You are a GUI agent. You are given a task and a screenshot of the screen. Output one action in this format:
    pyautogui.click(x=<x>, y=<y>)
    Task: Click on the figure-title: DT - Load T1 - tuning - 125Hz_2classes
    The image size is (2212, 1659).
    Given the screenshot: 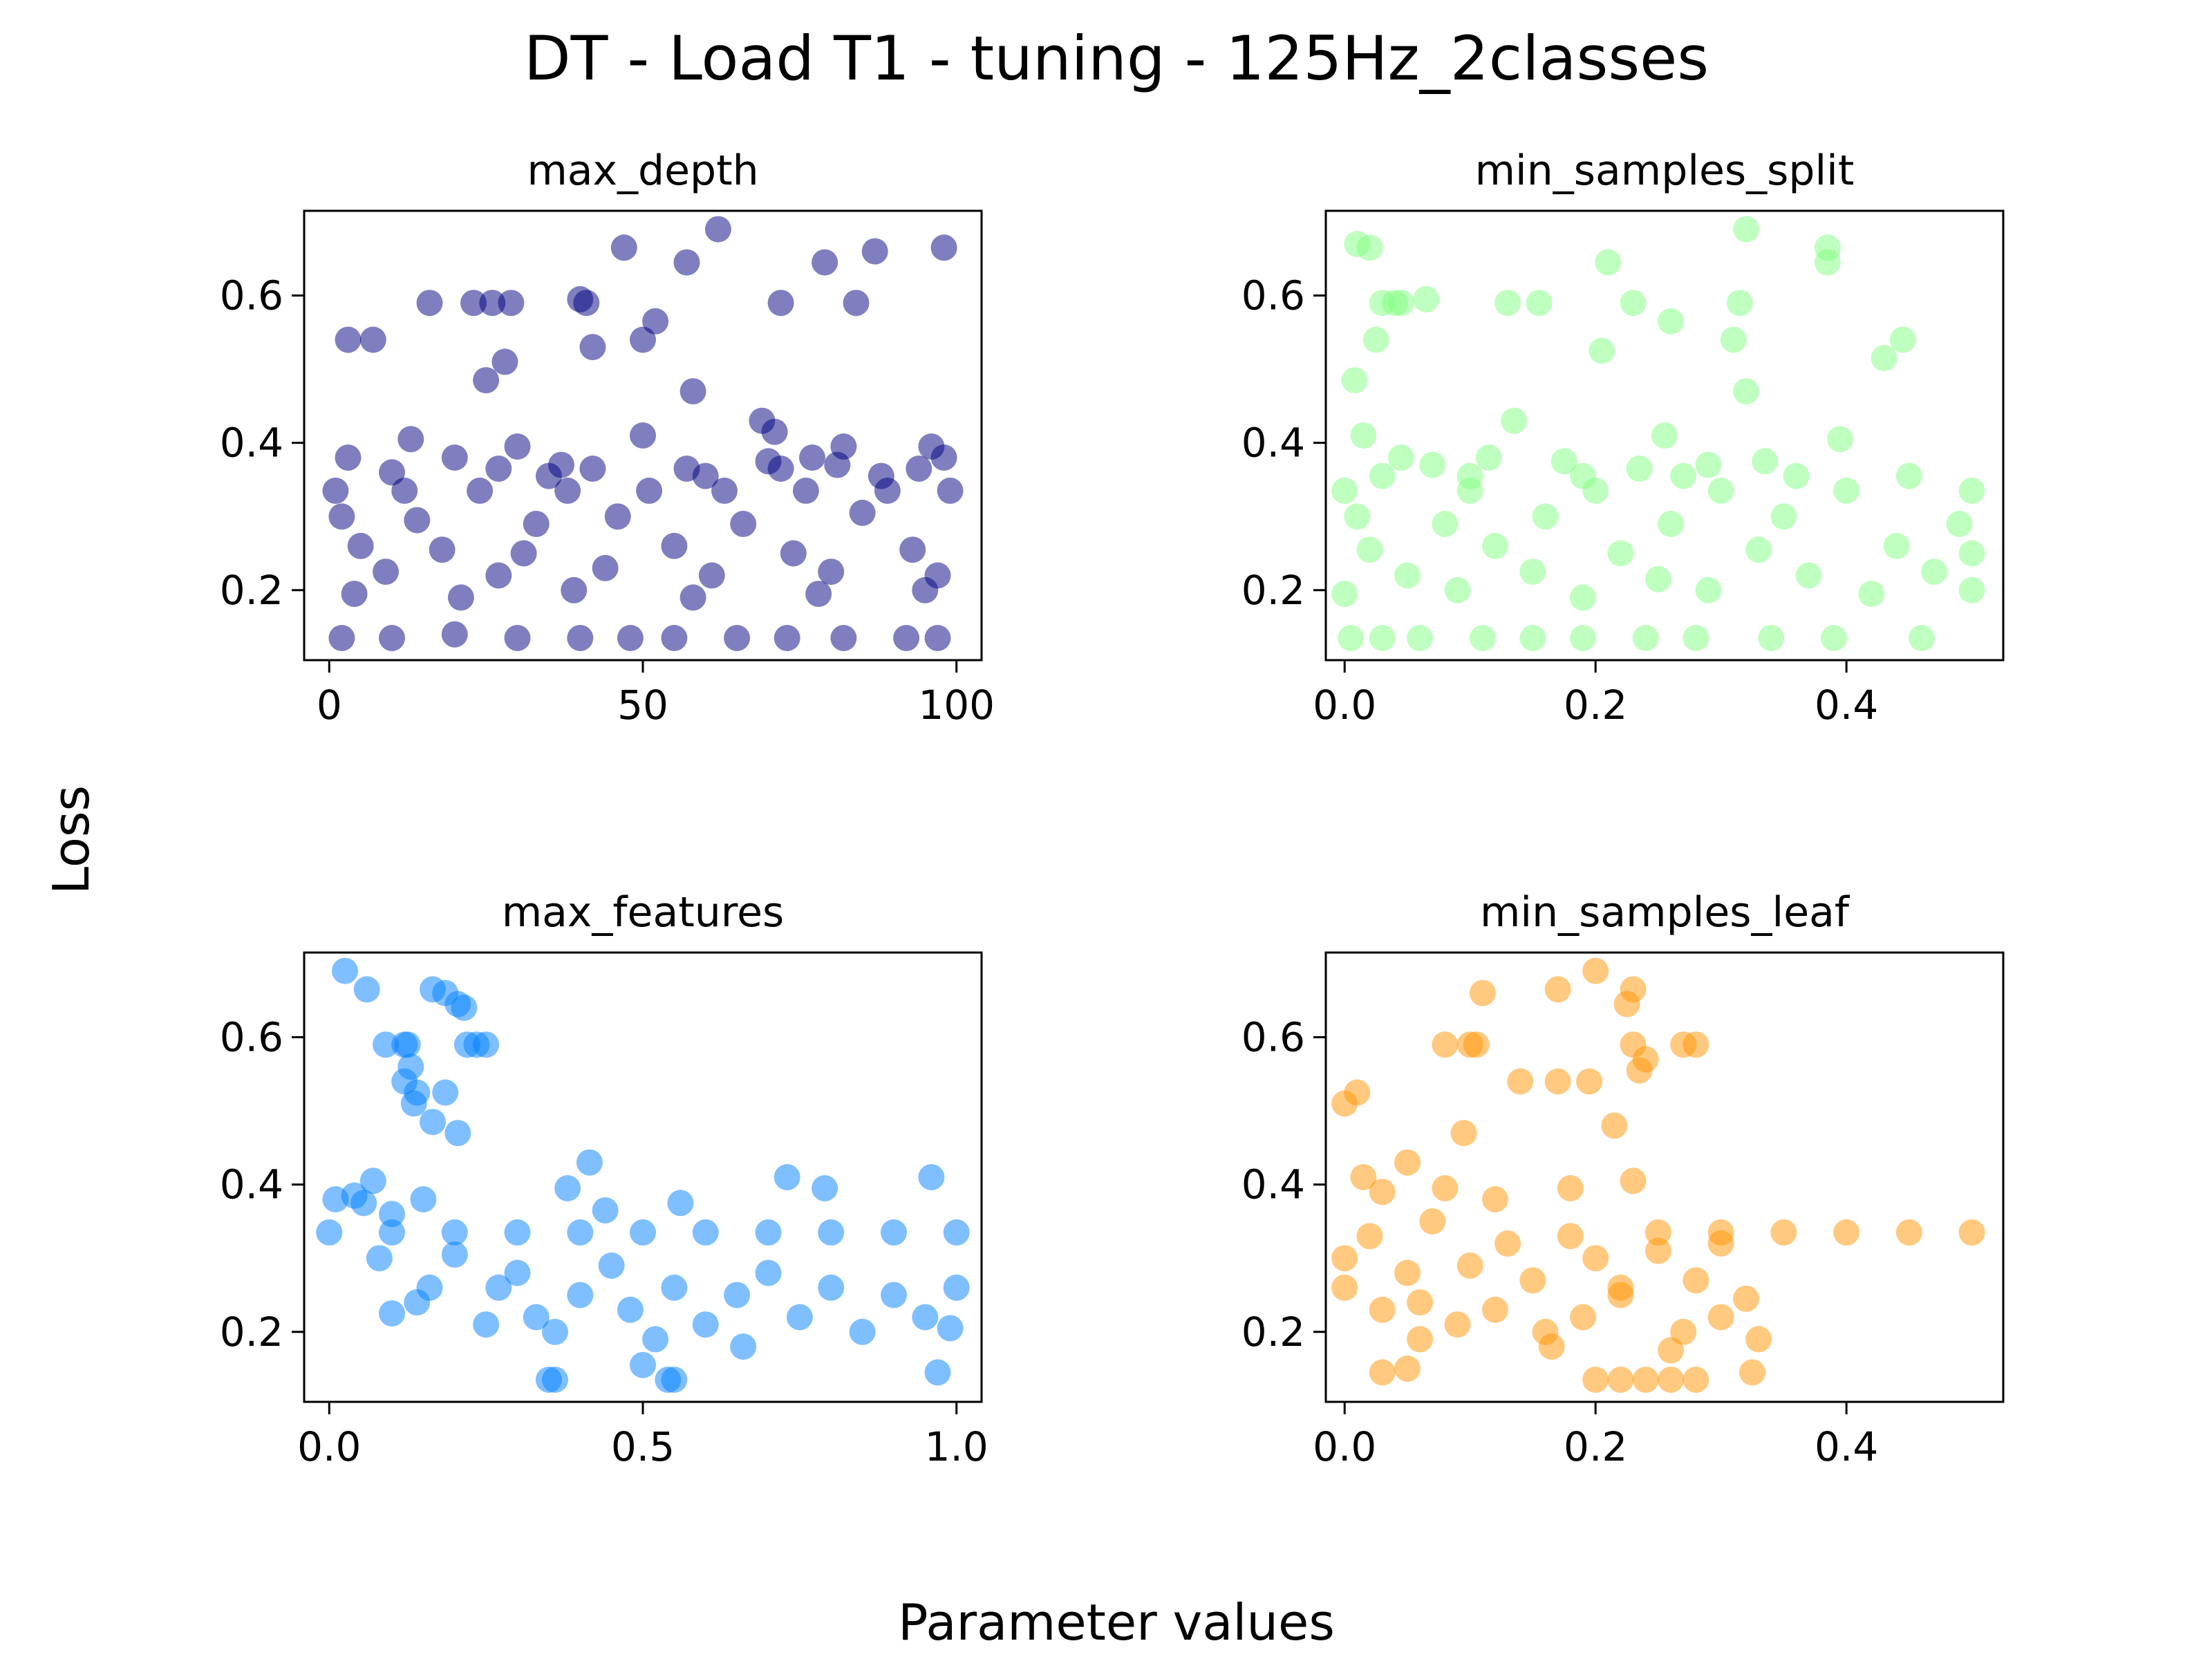 What is the action you would take?
    pyautogui.click(x=1117, y=59)
    